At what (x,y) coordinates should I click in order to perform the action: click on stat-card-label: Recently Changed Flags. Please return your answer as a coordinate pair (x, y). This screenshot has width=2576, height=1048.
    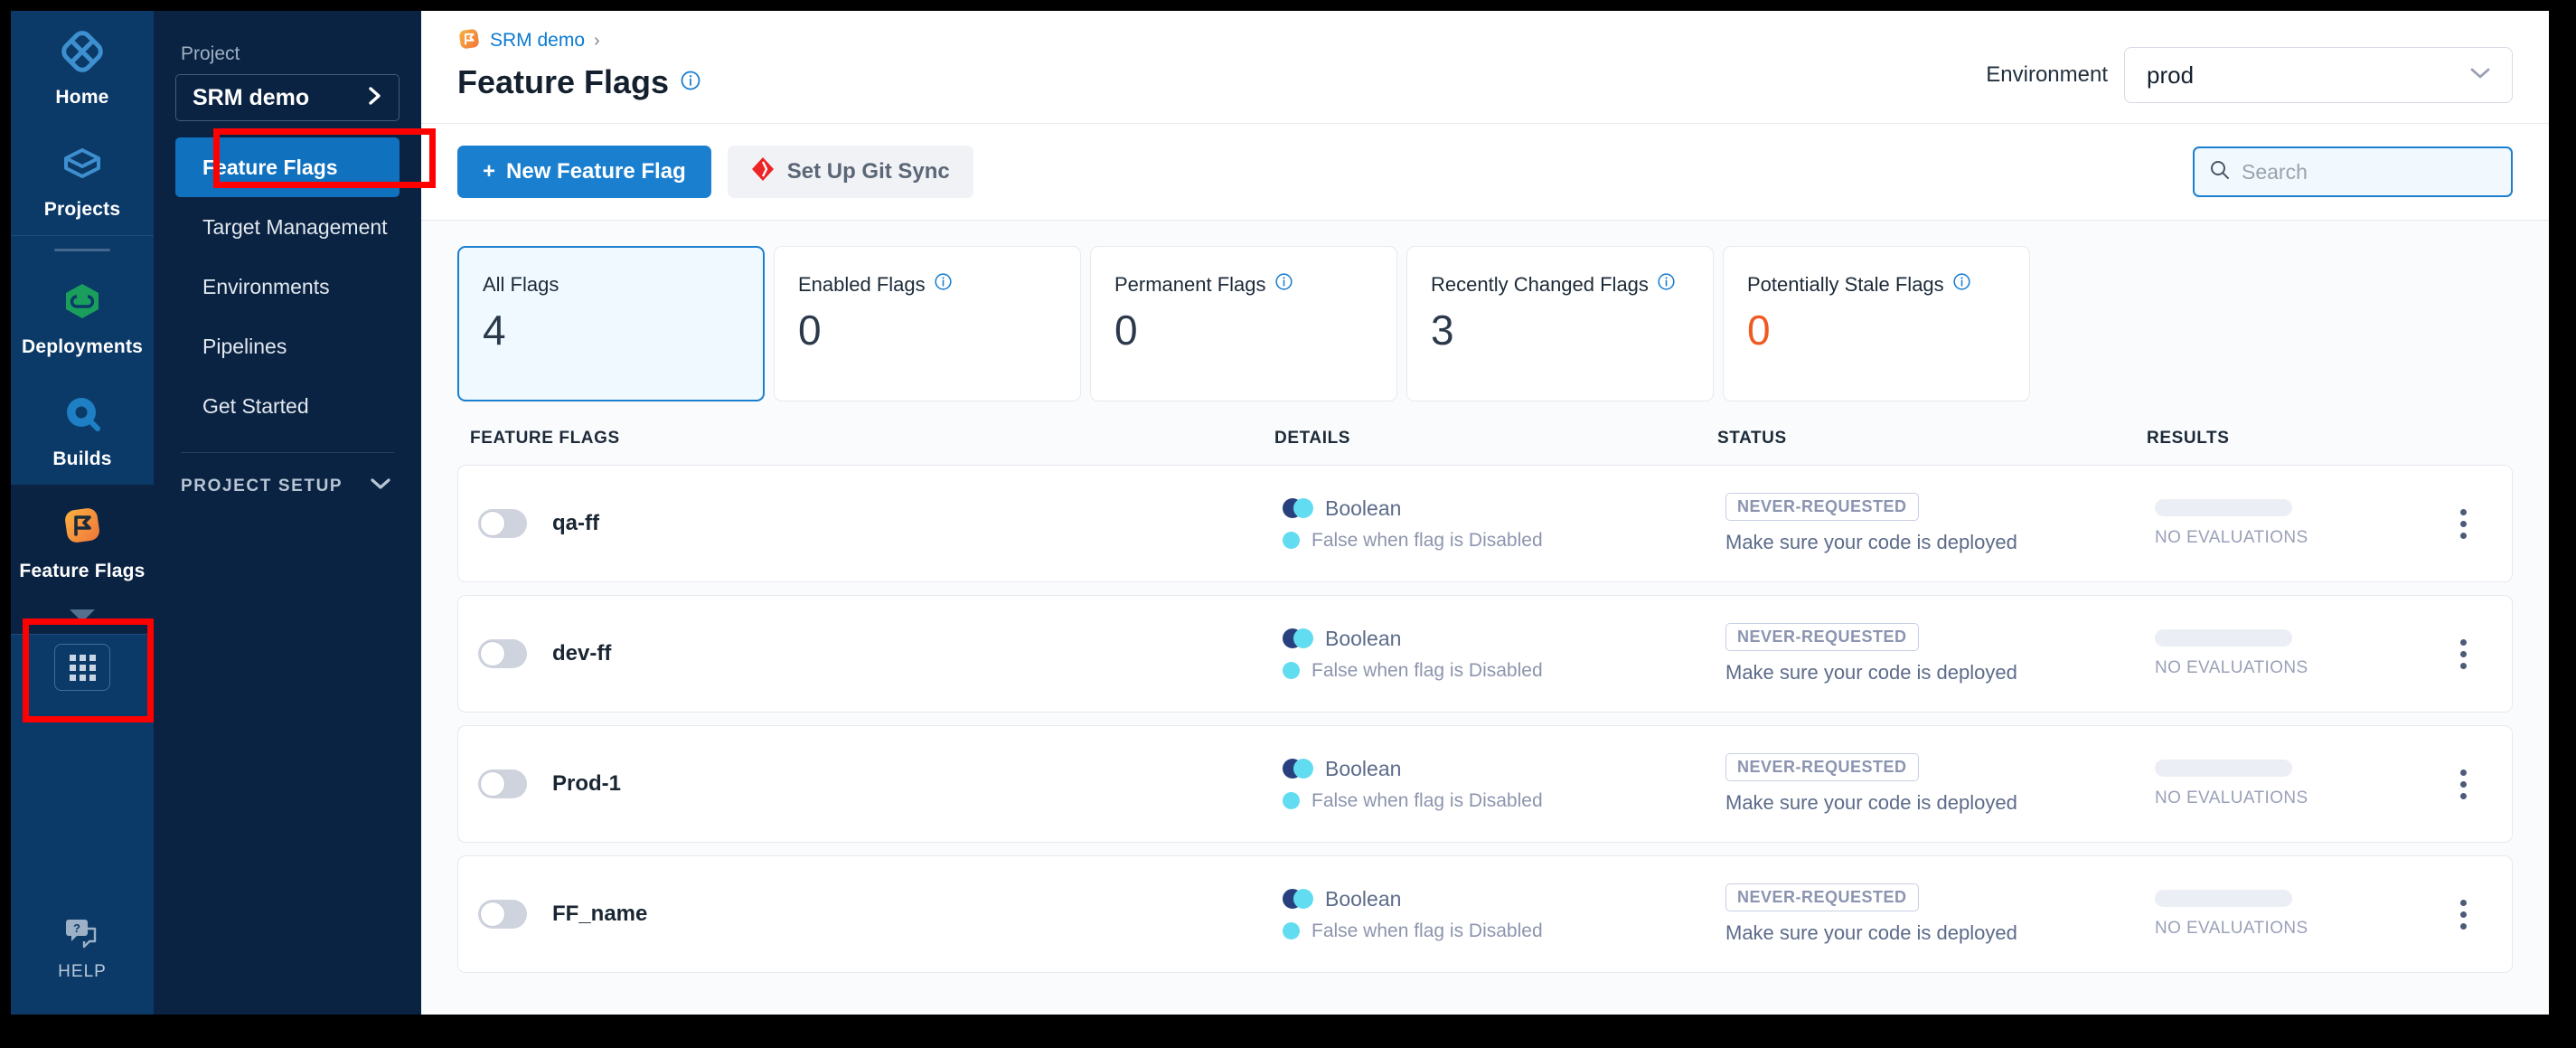
    Looking at the image, I should click on (1540, 284).